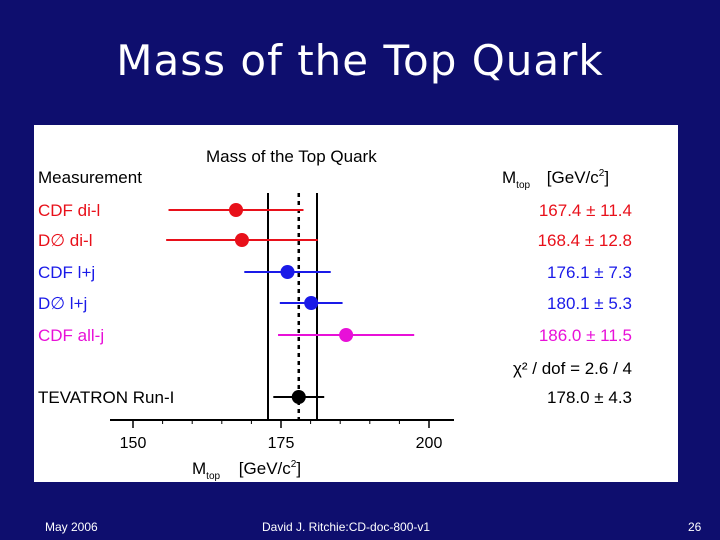  Describe the element at coordinates (589, 397) in the screenshot. I see `combined-value-label: 178.0 ± 4.3` at that location.